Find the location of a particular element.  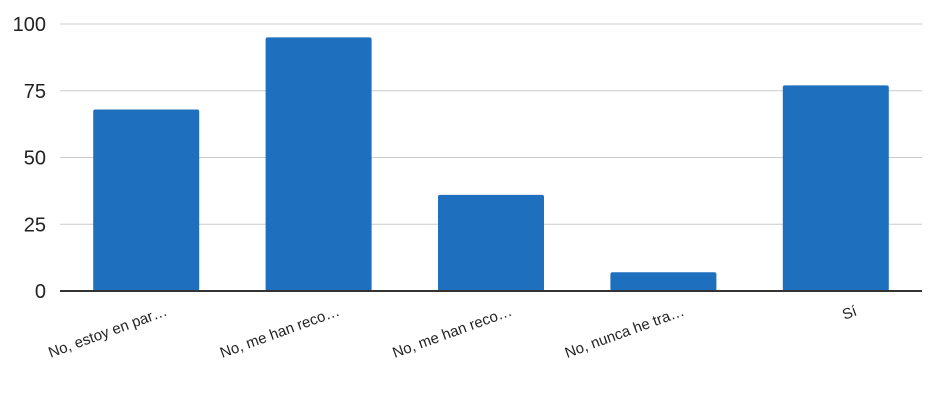

y-tick-label: 25 is located at coordinates (35, 225).